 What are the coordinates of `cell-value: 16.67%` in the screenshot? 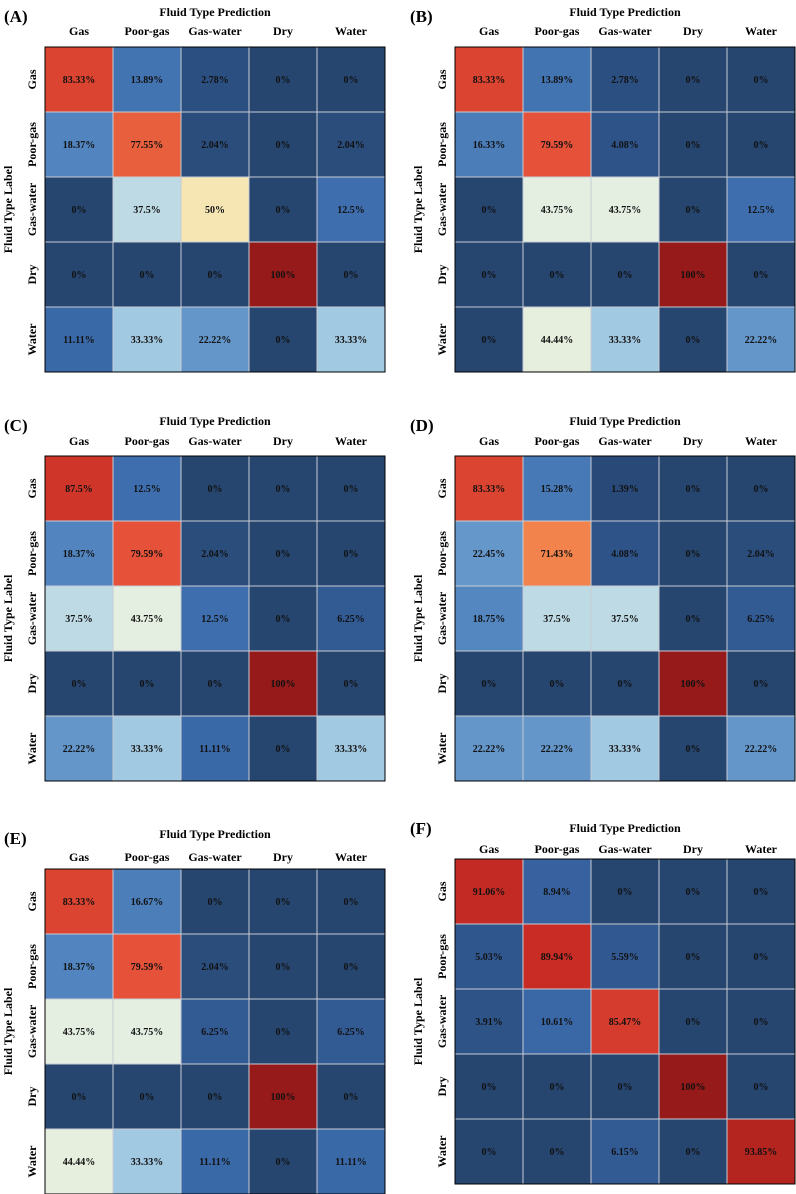 It's located at (147, 902).